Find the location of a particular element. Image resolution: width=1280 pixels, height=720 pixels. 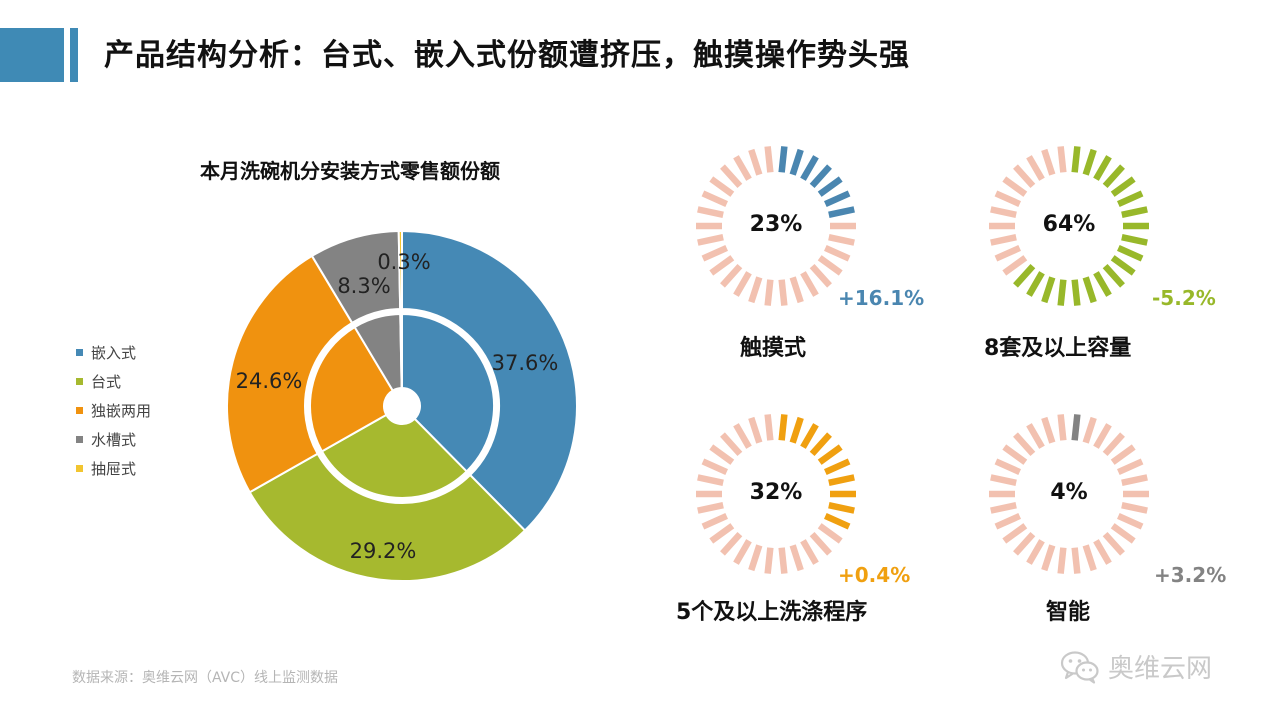

gauge-capacity: 64% is located at coordinates (1069, 226).